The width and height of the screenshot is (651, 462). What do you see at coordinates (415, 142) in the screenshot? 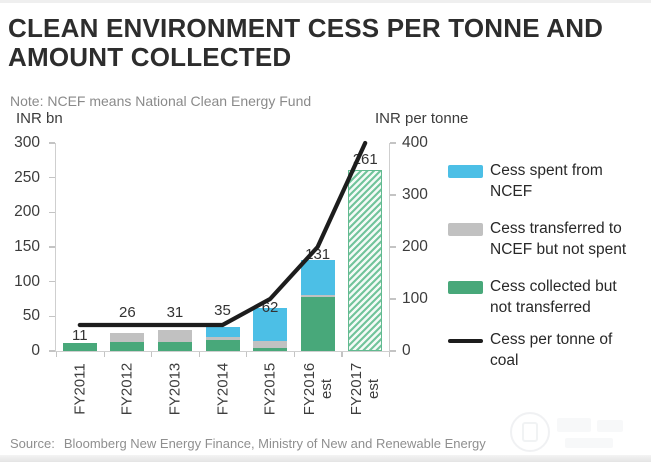
I see `right-axis-tick-label: 400` at bounding box center [415, 142].